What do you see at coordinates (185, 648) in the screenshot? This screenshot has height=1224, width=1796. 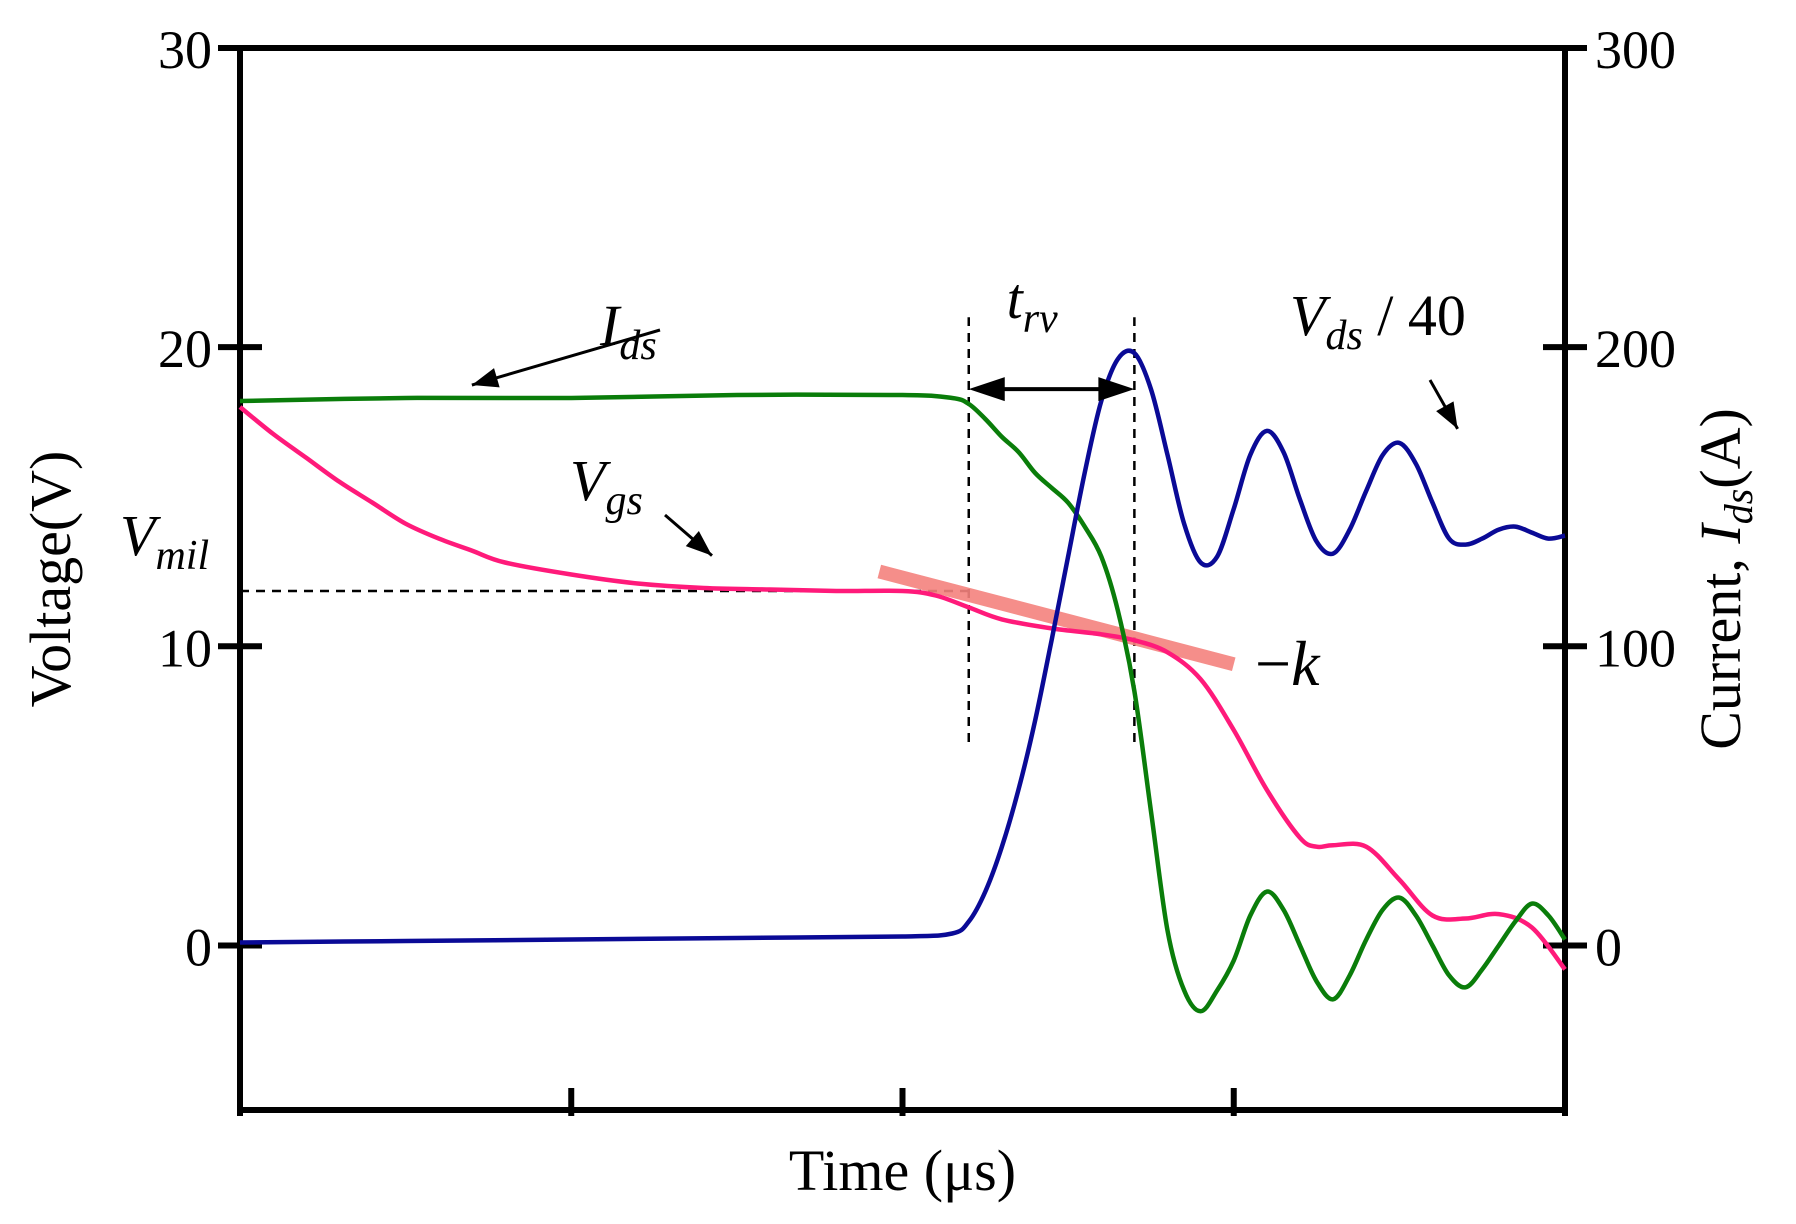 I see `left-tick-label: 10` at bounding box center [185, 648].